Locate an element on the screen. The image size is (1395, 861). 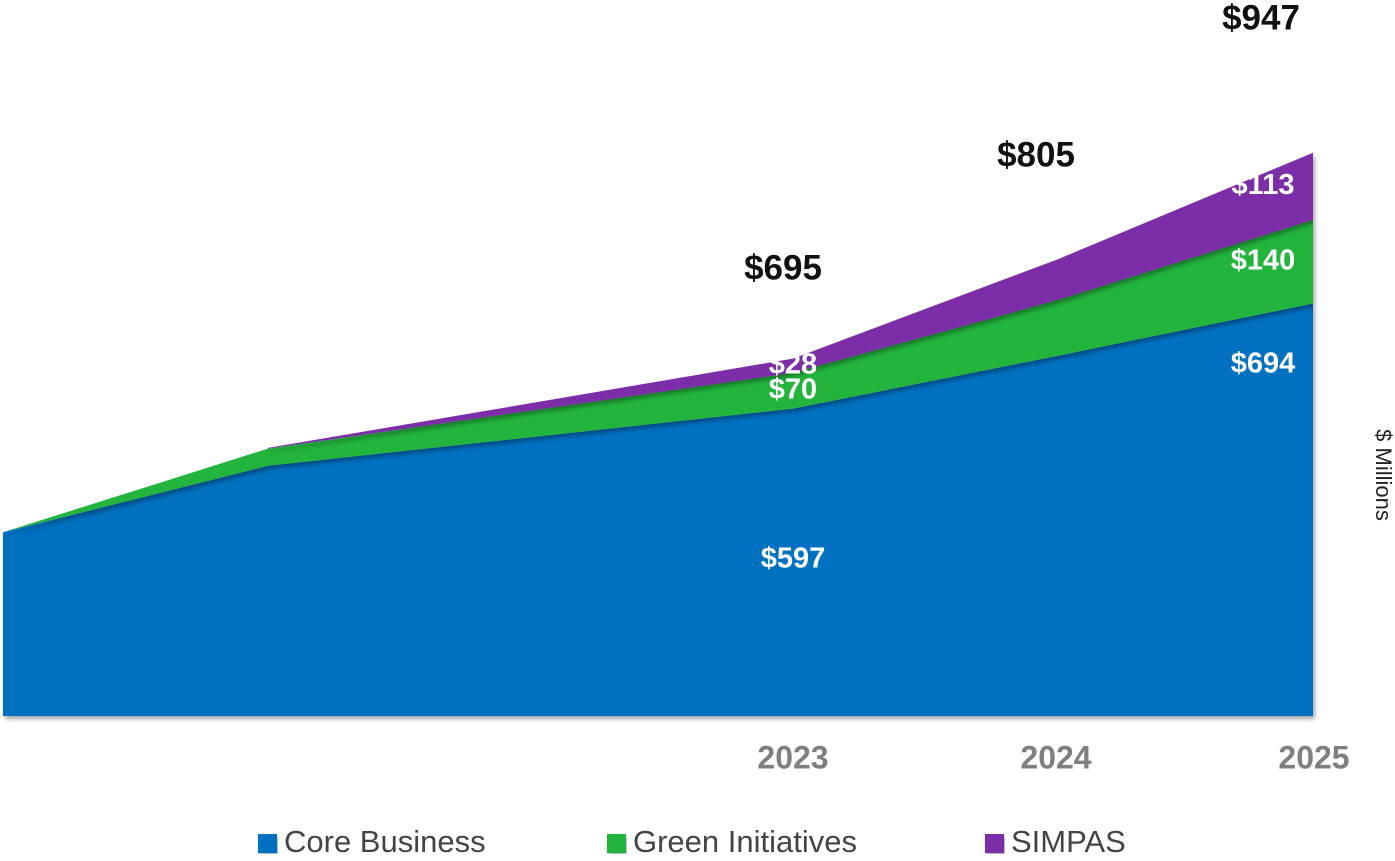
x-axis-ticks: 2023 2024 2025 is located at coordinates (1053, 757).